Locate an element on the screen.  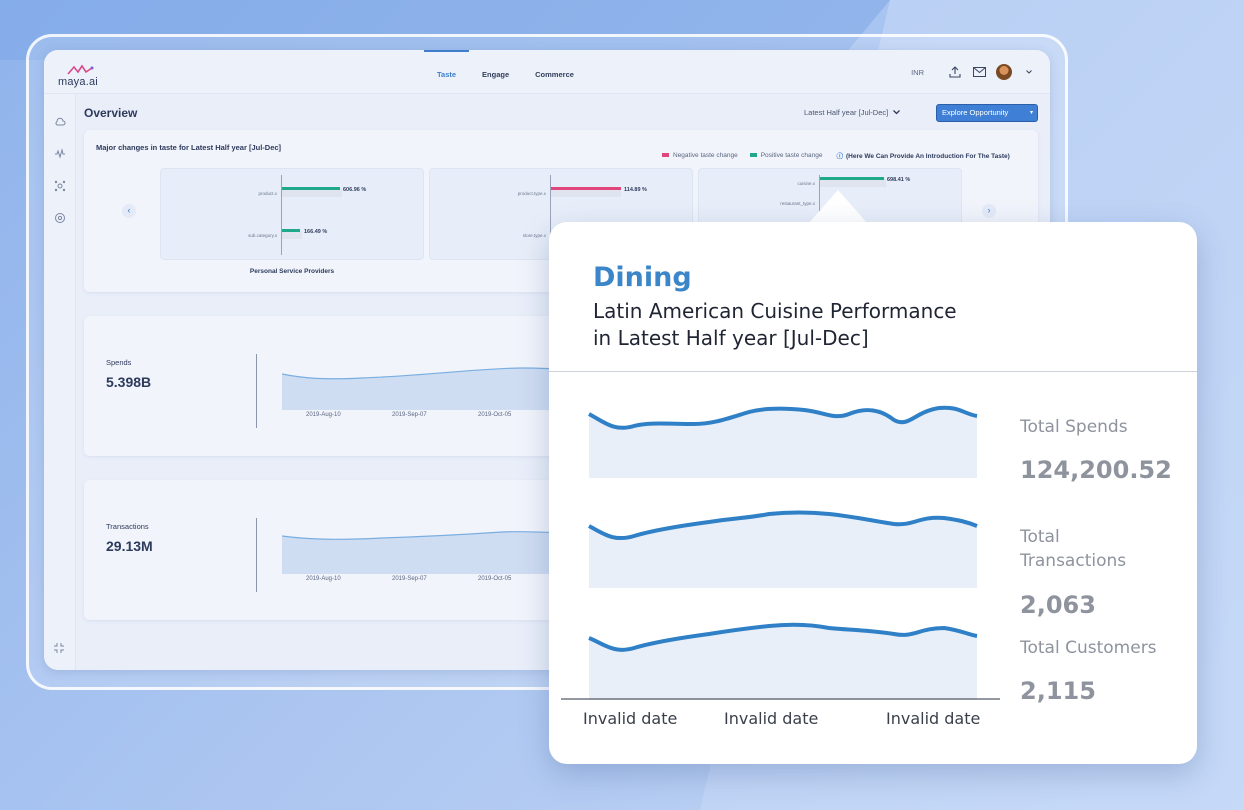
transactions-sparkline is located at coordinates (783, 525).